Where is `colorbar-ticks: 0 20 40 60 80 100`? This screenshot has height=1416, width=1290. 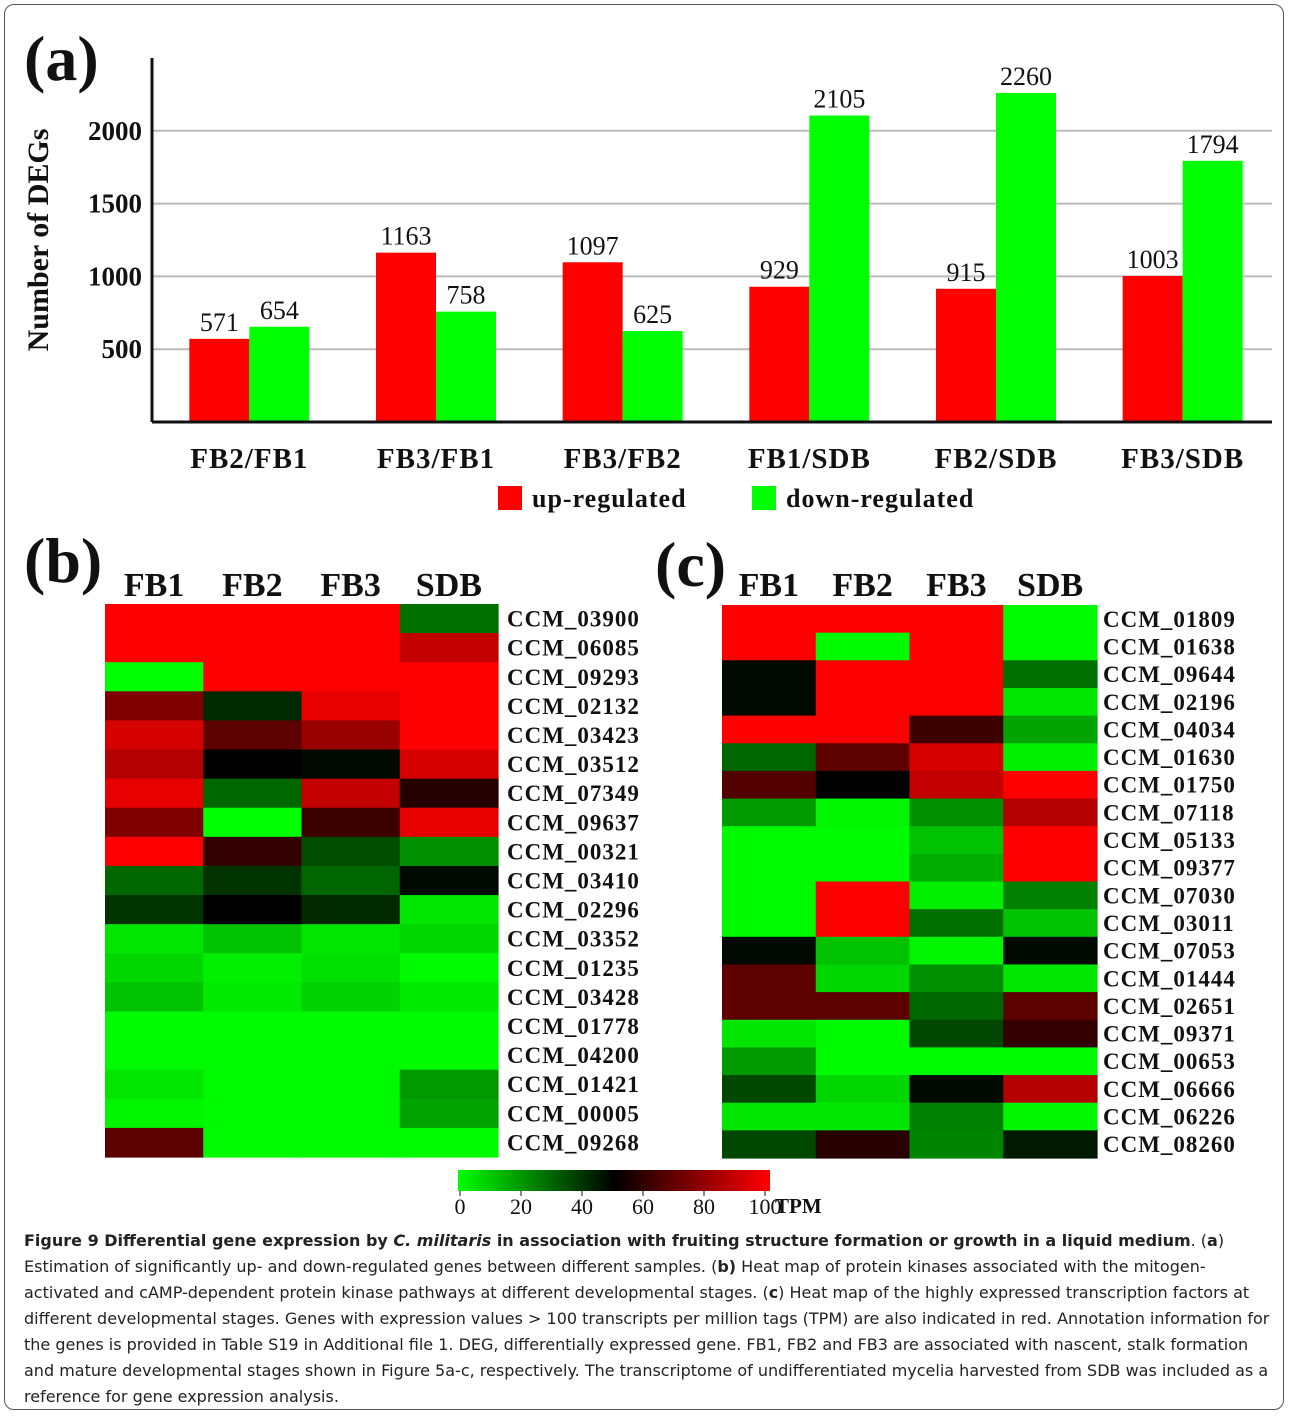
colorbar-ticks: 0 20 40 60 80 100 is located at coordinates (618, 1205).